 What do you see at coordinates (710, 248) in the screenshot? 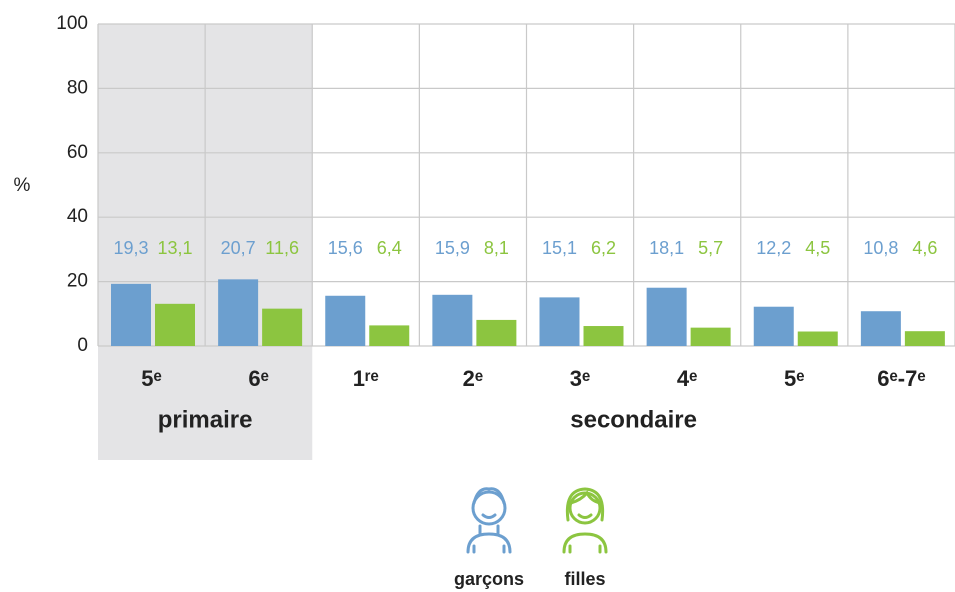
I see `value-label: 5,7` at bounding box center [710, 248].